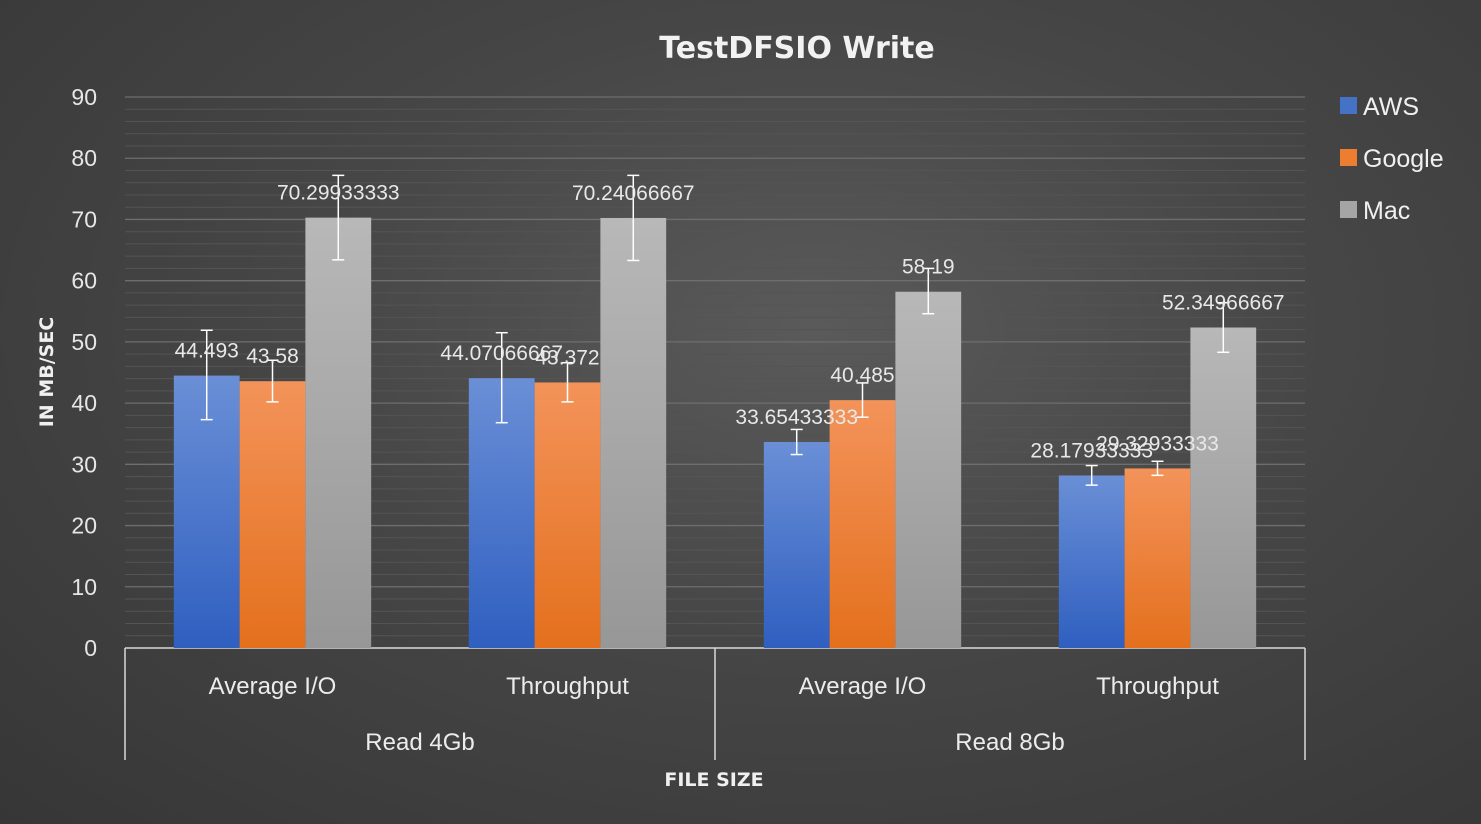  I want to click on data-label: 44.07066667, so click(501, 353).